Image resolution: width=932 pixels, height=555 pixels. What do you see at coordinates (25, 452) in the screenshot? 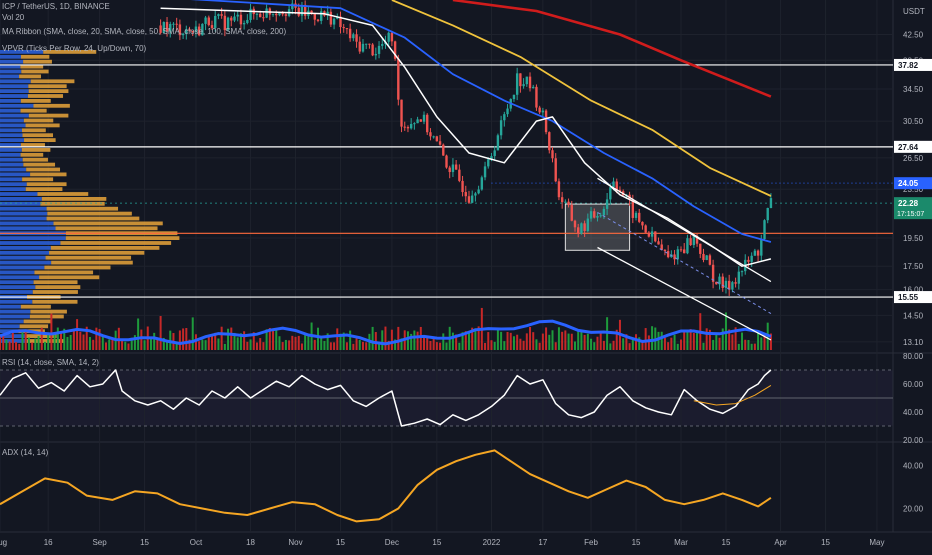
I see `adx-legend: ADX (14, 14)` at bounding box center [25, 452].